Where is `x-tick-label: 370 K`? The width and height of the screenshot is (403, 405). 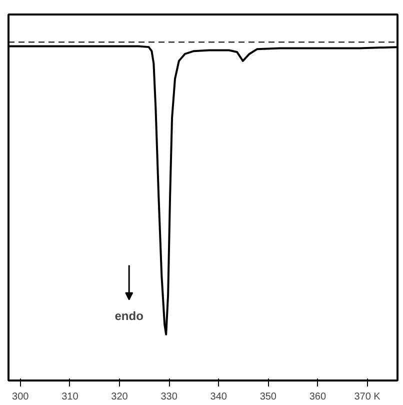
x-tick-label: 370 K is located at coordinates (367, 397).